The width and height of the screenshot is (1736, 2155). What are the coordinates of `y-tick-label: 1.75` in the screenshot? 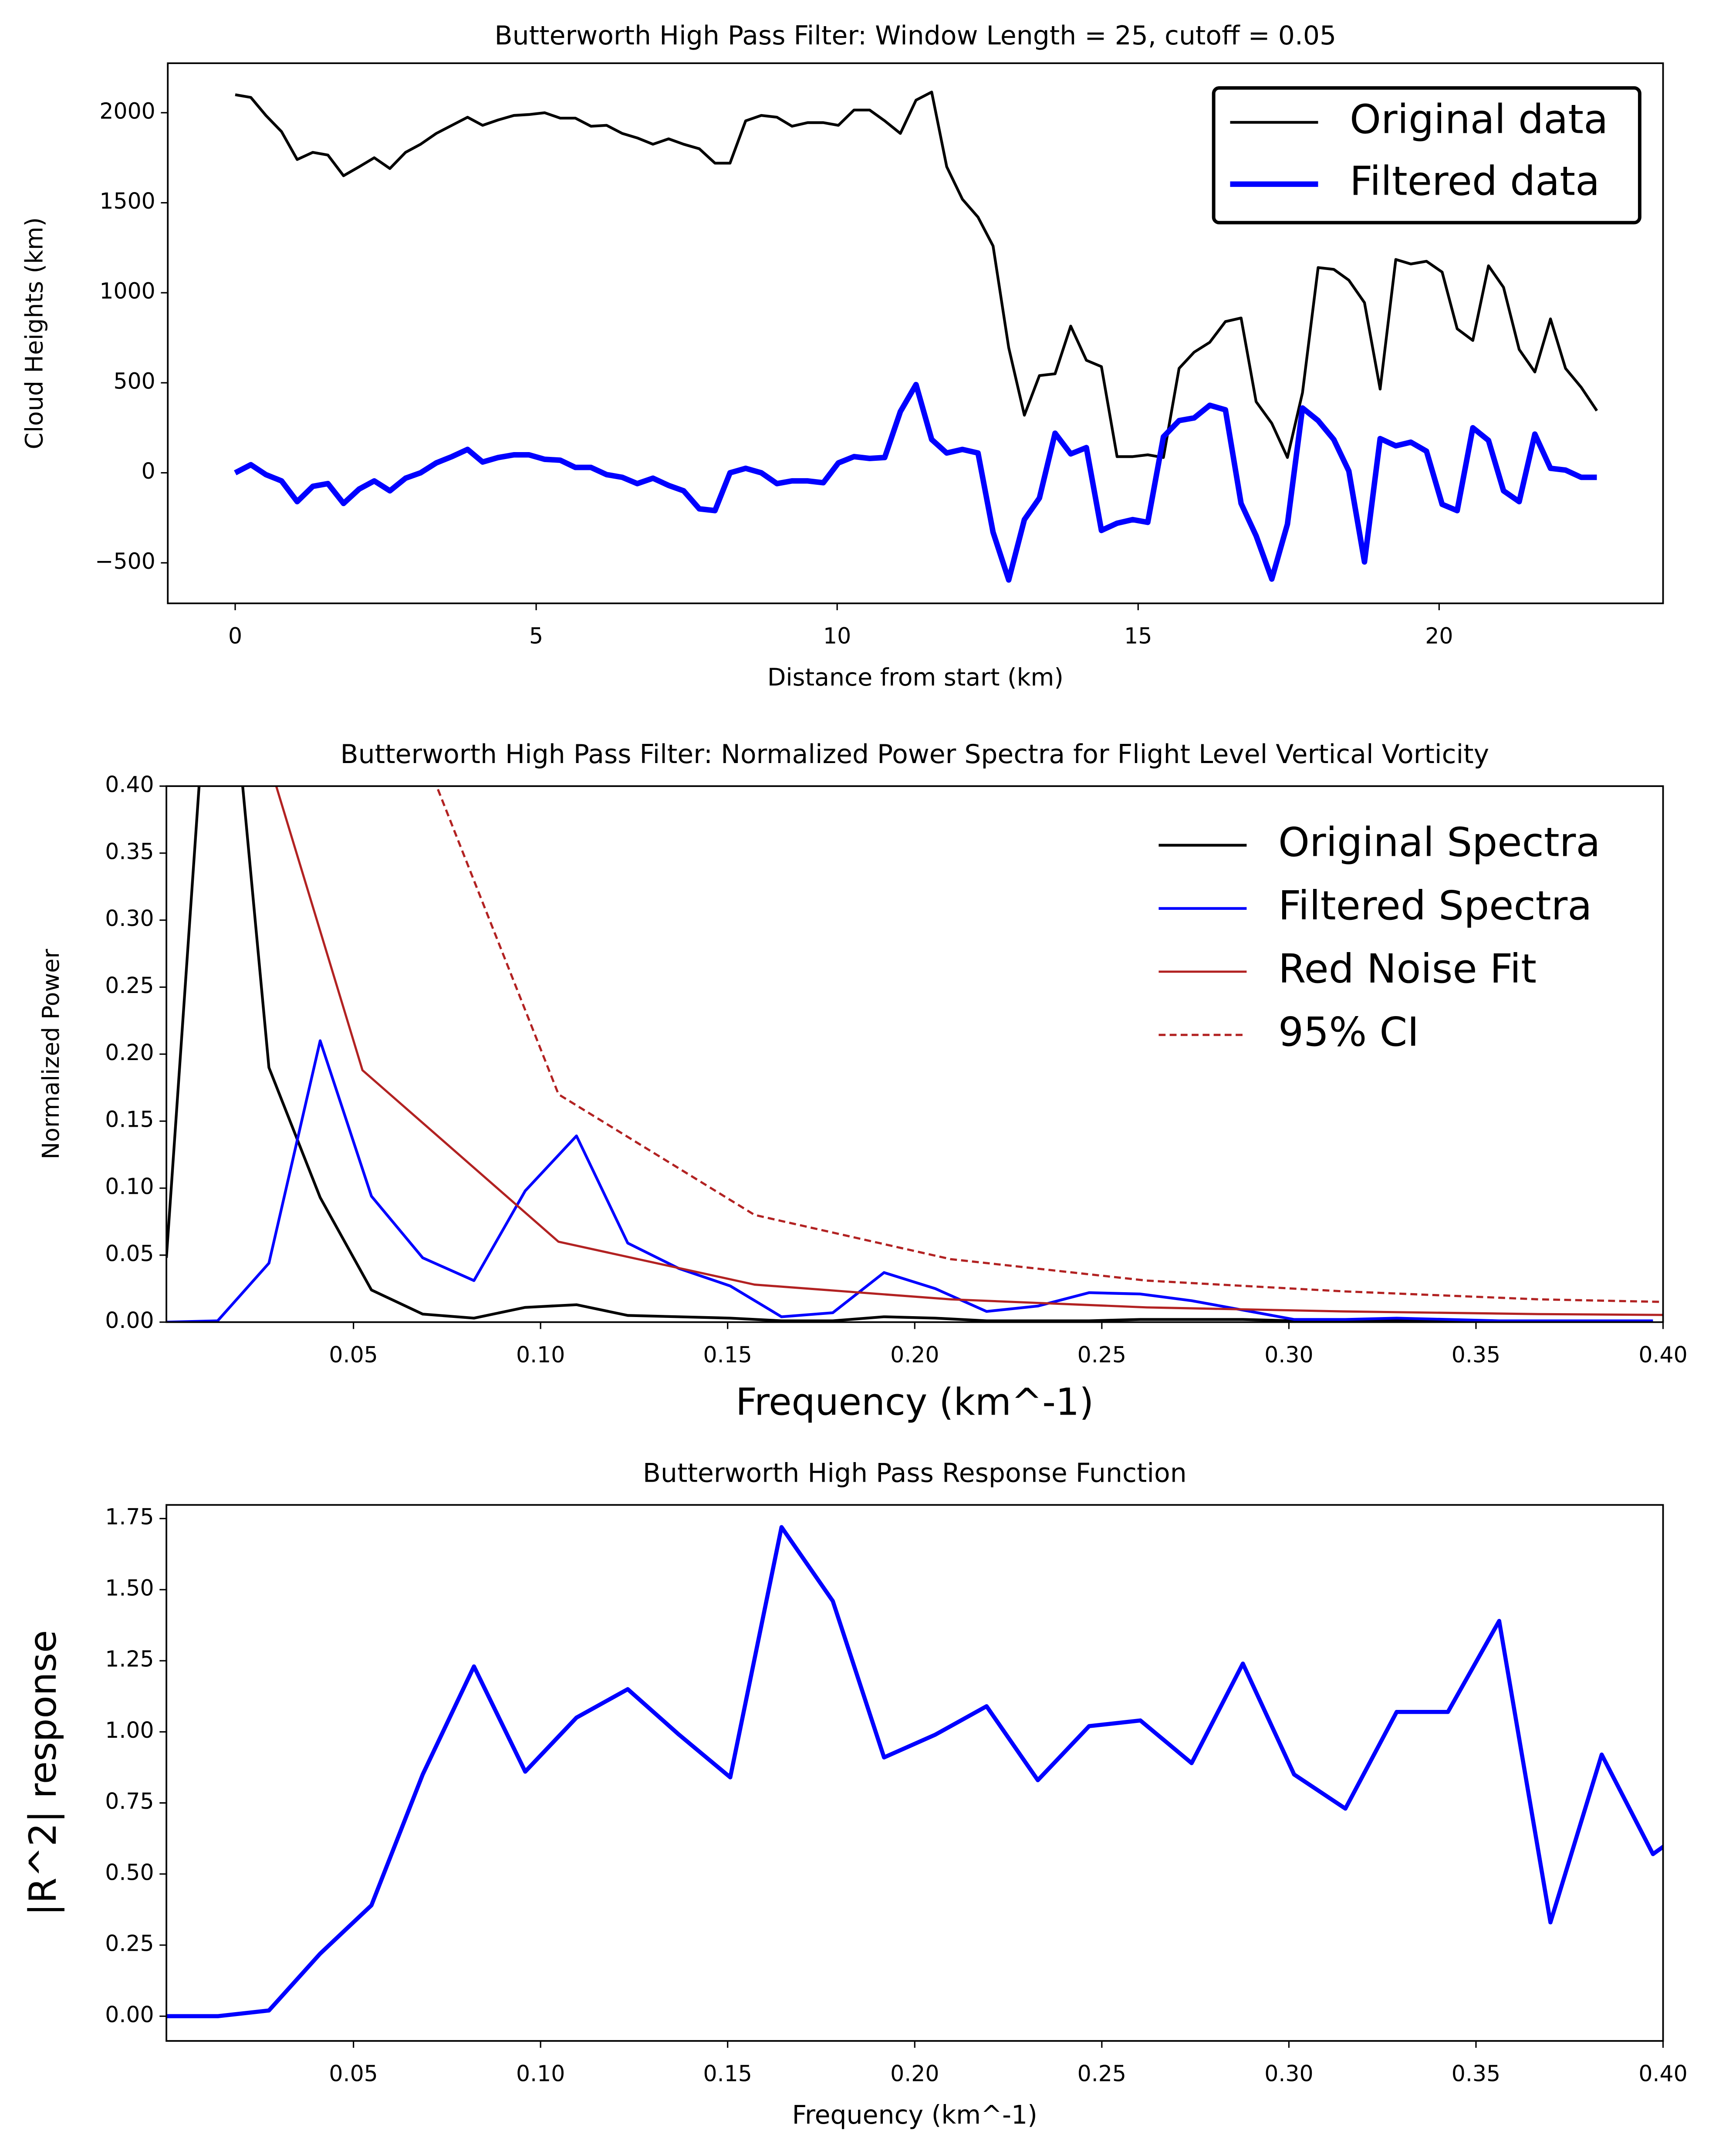 It's located at (129, 1517).